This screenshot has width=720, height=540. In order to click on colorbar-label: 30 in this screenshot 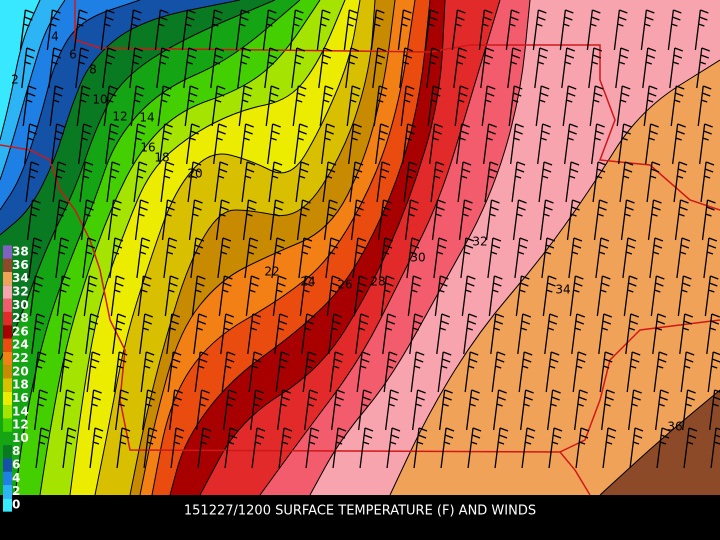, I will do `click(20, 305)`.